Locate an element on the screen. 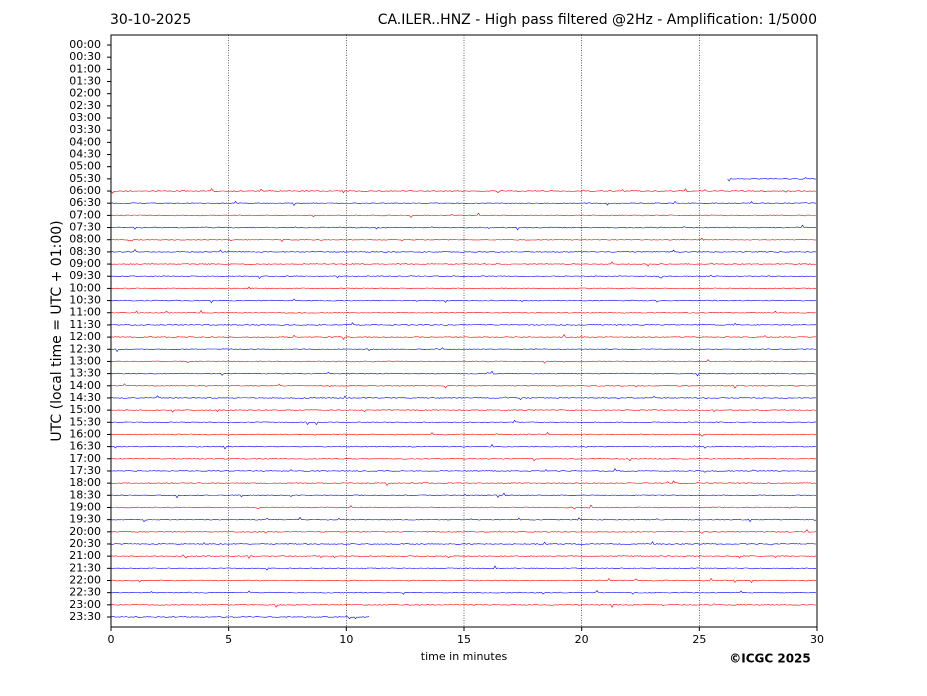  y-axis-label: UTC (local time = UTC + 01:00) is located at coordinates (57, 330).